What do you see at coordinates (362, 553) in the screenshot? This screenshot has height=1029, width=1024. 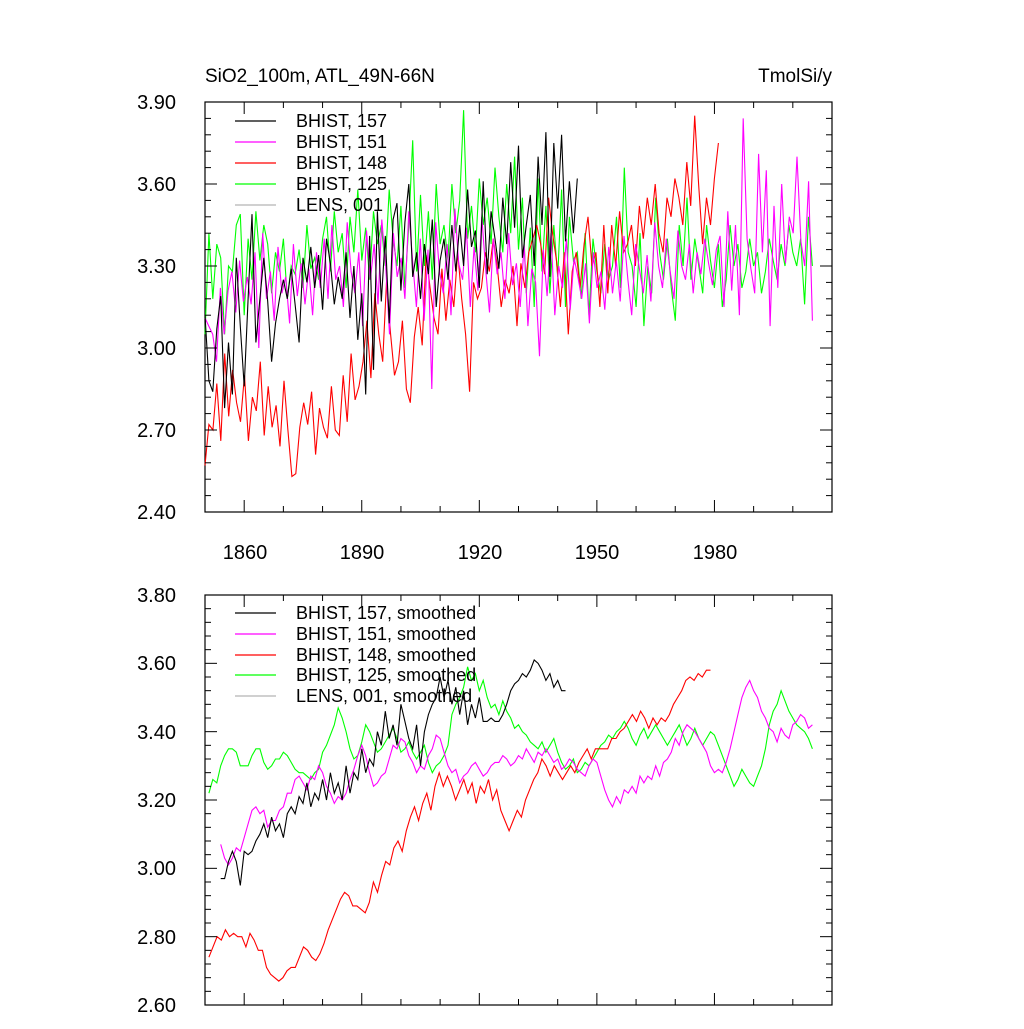 I see `xtick-label: 1890` at bounding box center [362, 553].